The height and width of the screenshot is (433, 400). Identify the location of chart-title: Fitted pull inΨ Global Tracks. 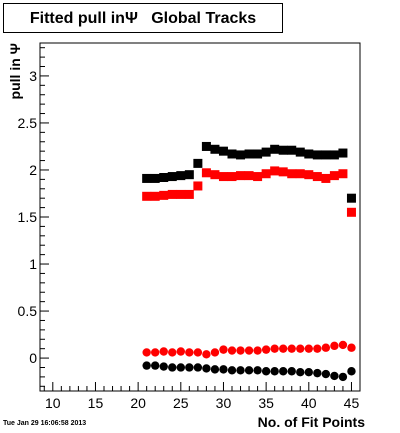
(143, 18).